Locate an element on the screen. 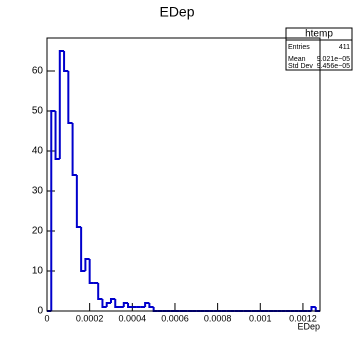 This screenshot has height=337, width=353. y-tick-label: 20 is located at coordinates (38, 231).